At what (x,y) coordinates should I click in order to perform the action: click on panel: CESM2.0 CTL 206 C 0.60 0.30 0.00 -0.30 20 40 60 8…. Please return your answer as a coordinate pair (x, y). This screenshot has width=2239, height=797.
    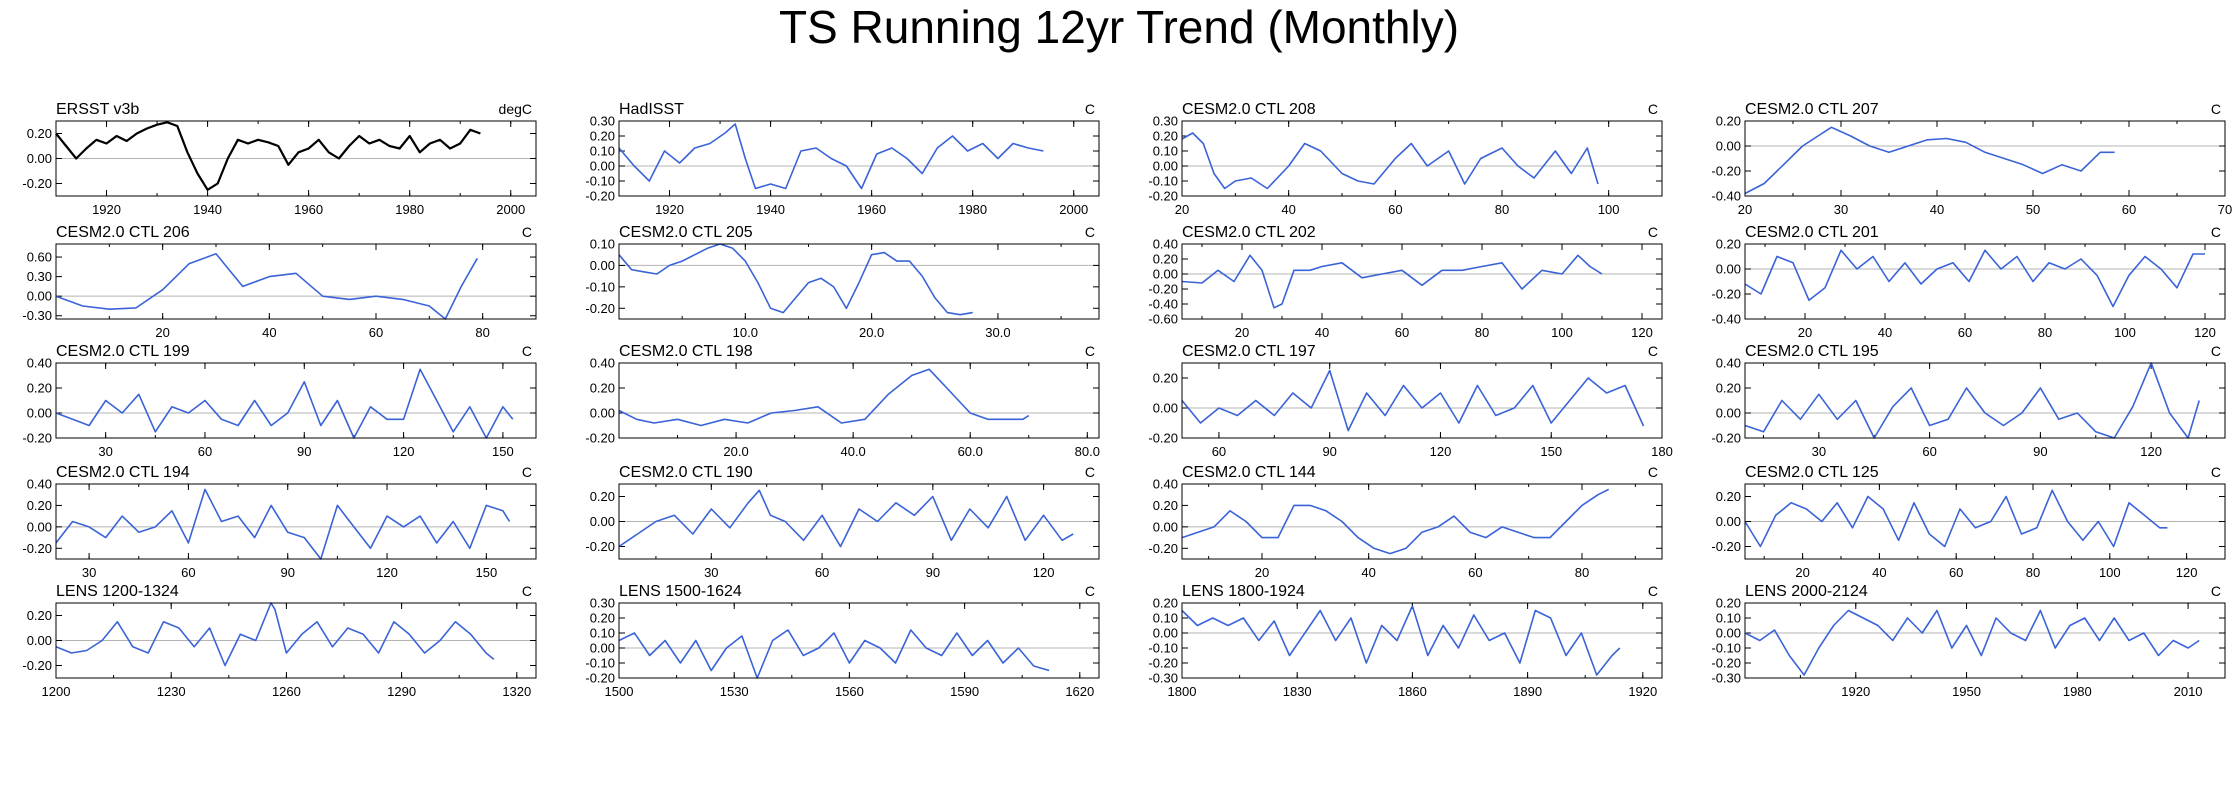
    Looking at the image, I should click on (279, 282).